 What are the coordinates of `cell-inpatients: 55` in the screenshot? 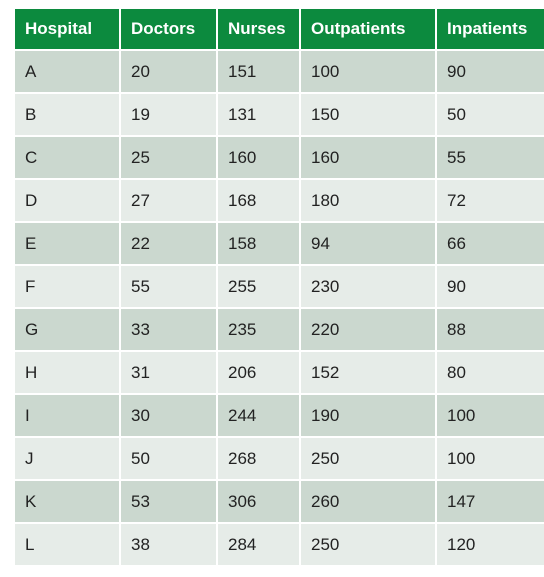 It's located at (490, 158).